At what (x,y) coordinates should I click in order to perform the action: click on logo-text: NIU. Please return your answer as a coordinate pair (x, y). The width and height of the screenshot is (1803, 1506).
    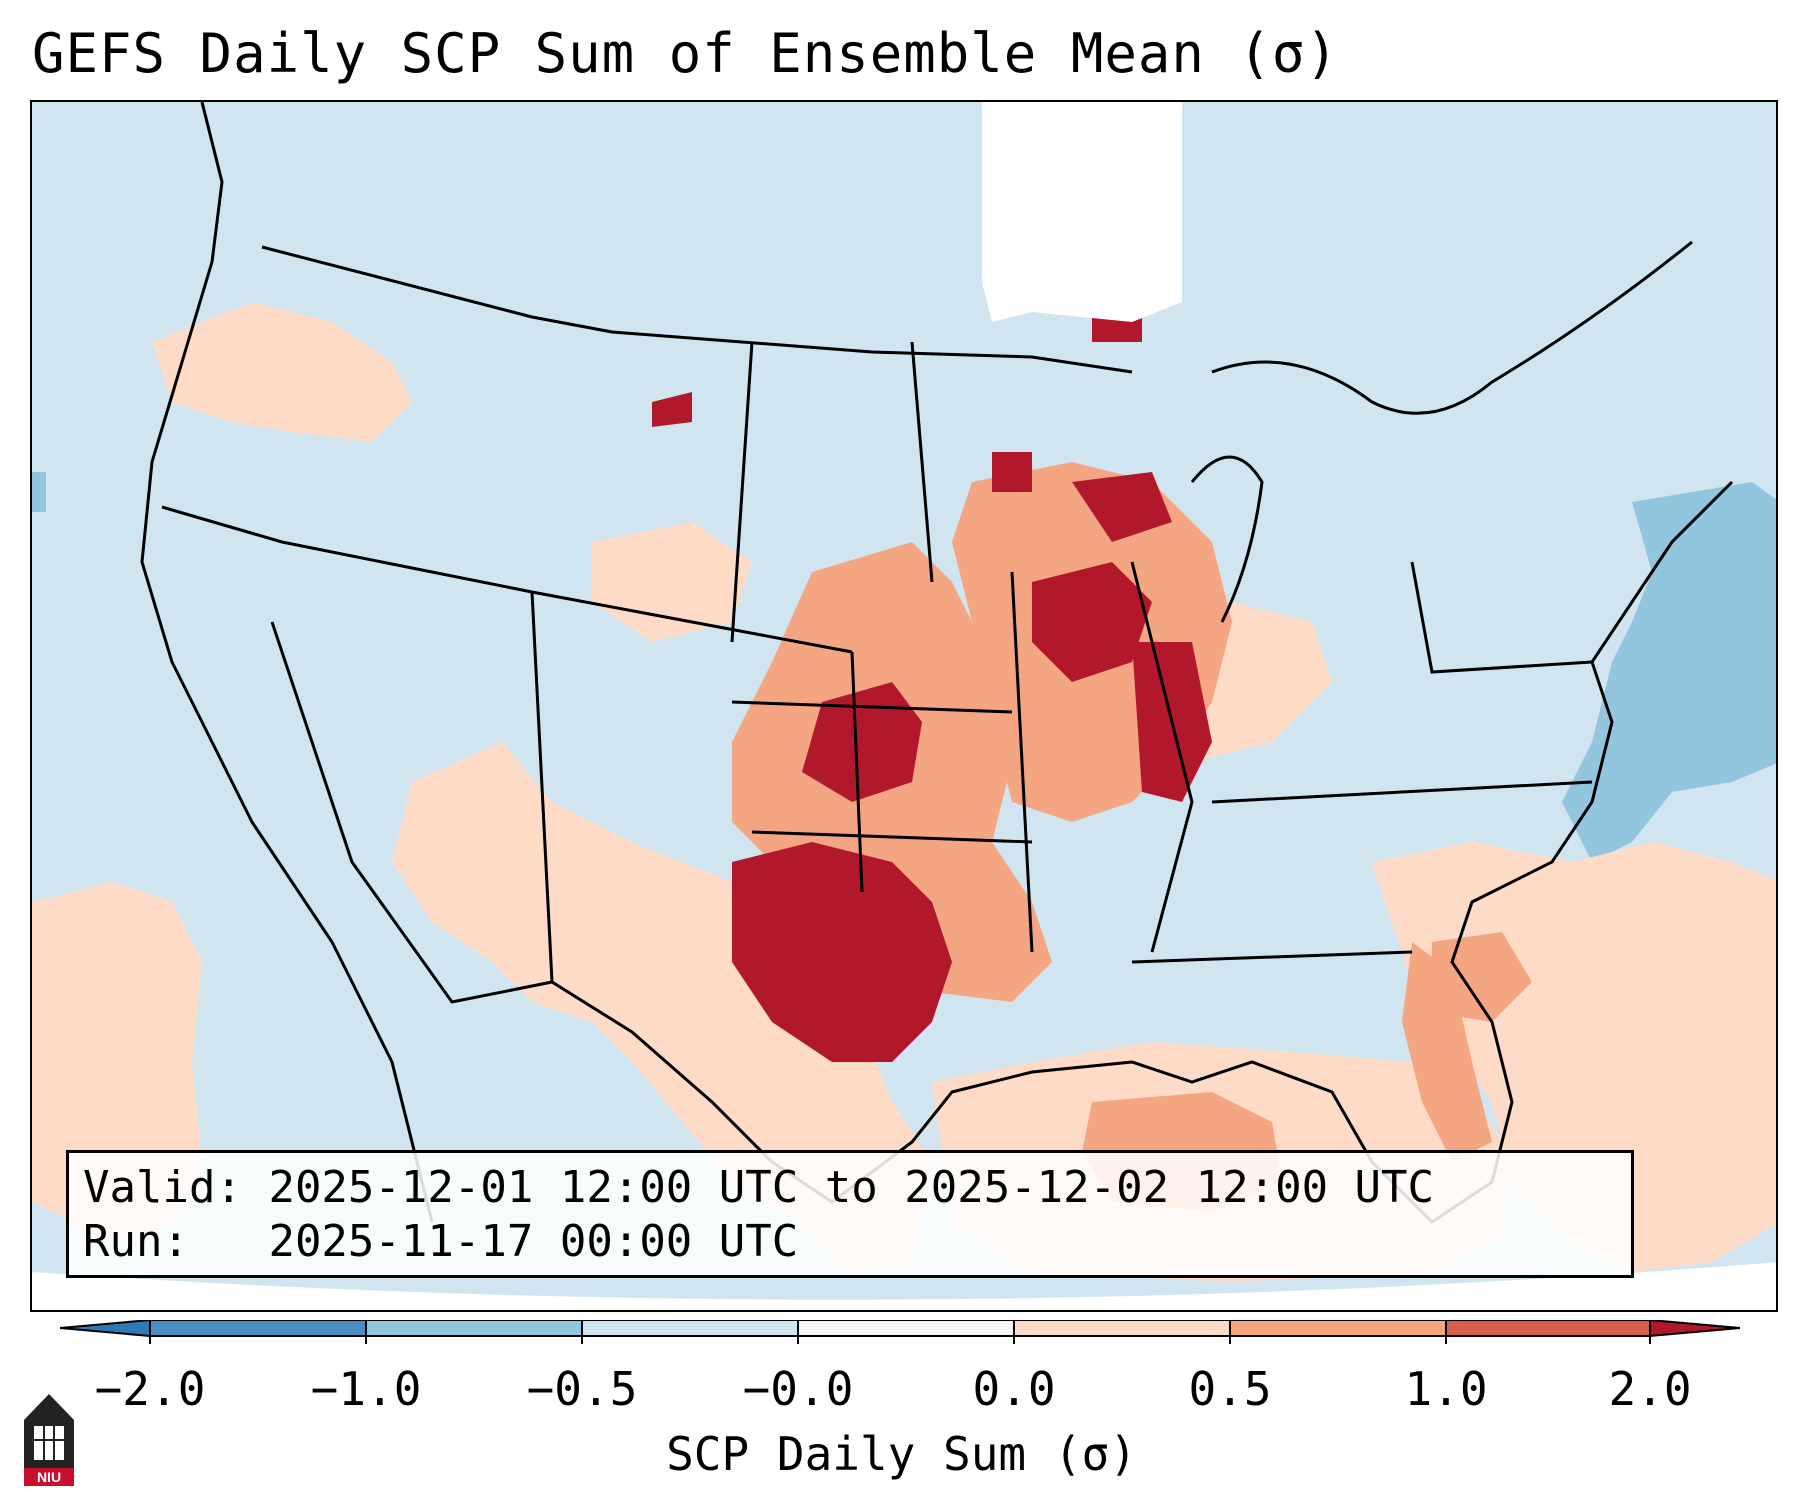
    Looking at the image, I should click on (49, 1477).